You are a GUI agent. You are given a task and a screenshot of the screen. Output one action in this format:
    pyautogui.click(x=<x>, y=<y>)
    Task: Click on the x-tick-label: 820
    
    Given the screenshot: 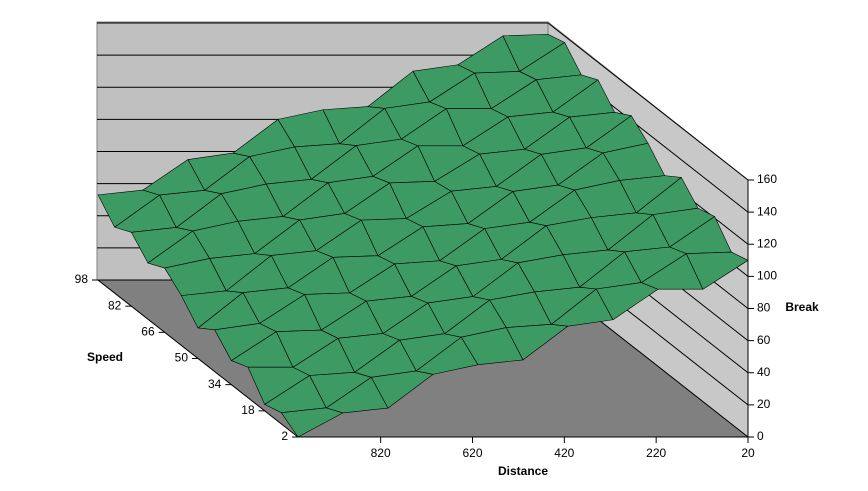 What is the action you would take?
    pyautogui.click(x=381, y=453)
    